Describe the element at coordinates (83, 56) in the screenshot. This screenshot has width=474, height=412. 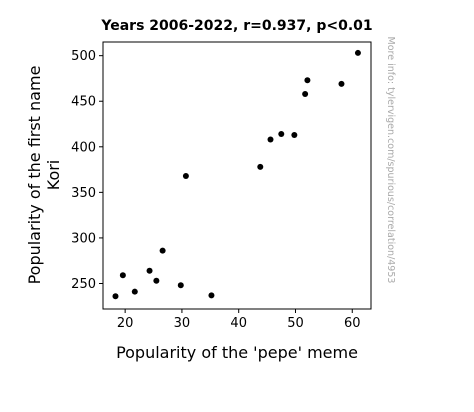
I see `y-tick-label: 500` at that location.